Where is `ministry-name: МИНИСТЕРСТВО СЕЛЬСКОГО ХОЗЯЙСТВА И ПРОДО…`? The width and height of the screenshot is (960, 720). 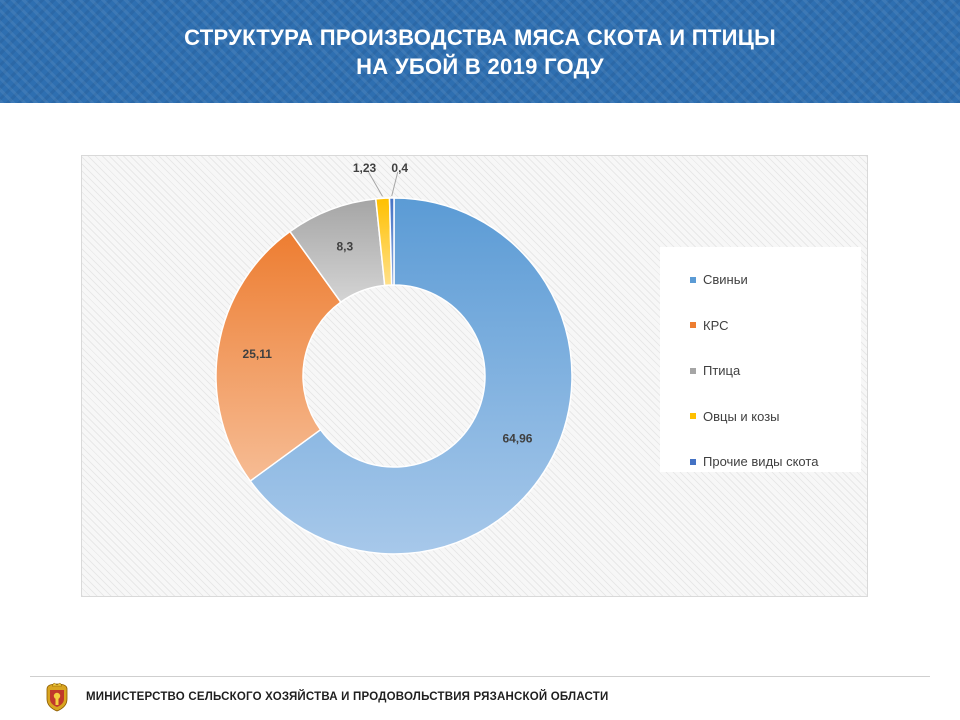
ministry-name: МИНИСТЕРСТВО СЕЛЬСКОГО ХОЗЯЙСТВА И ПРОДО… is located at coordinates (347, 697).